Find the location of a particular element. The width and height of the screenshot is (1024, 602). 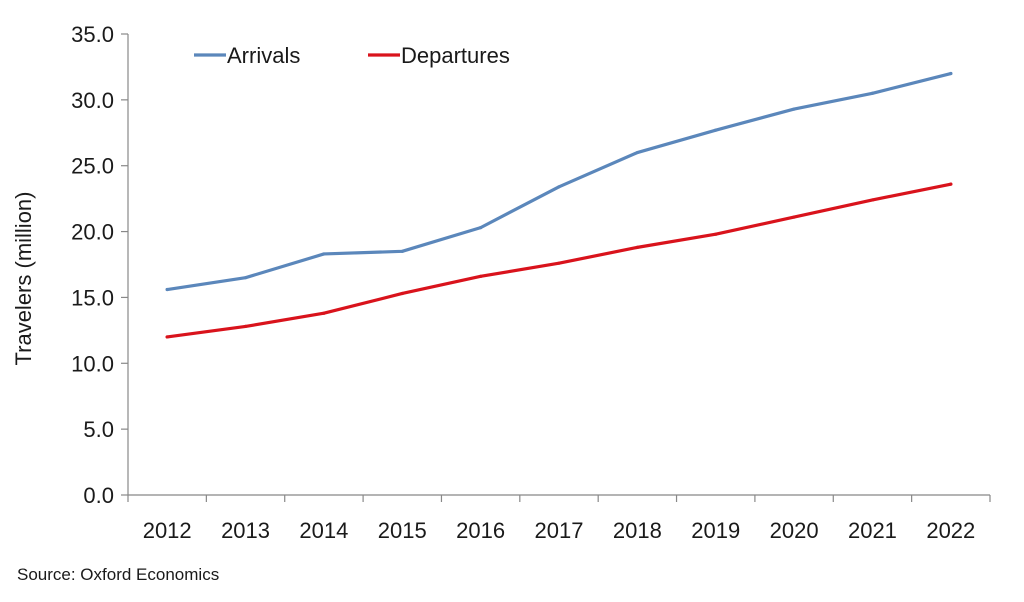

x-tick-label: 2019 is located at coordinates (715, 530).